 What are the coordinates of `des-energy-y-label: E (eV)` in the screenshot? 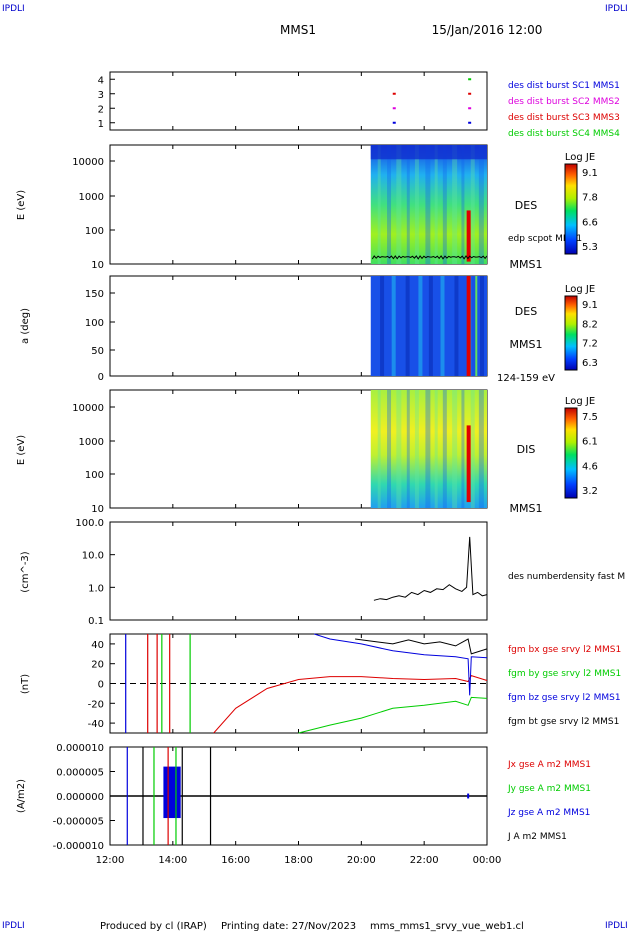 It's located at (21, 205).